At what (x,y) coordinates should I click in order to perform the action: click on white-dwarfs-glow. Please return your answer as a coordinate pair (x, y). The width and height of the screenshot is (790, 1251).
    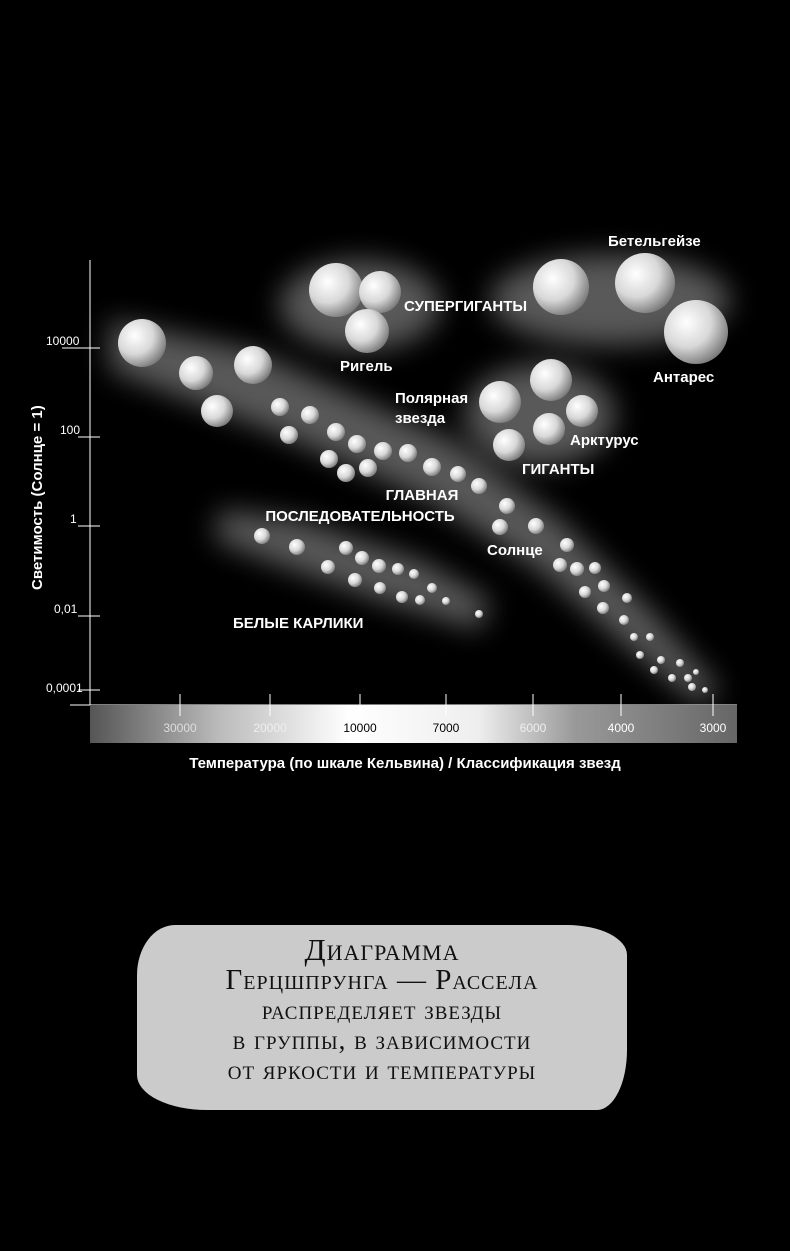
    Looking at the image, I should click on (352, 570).